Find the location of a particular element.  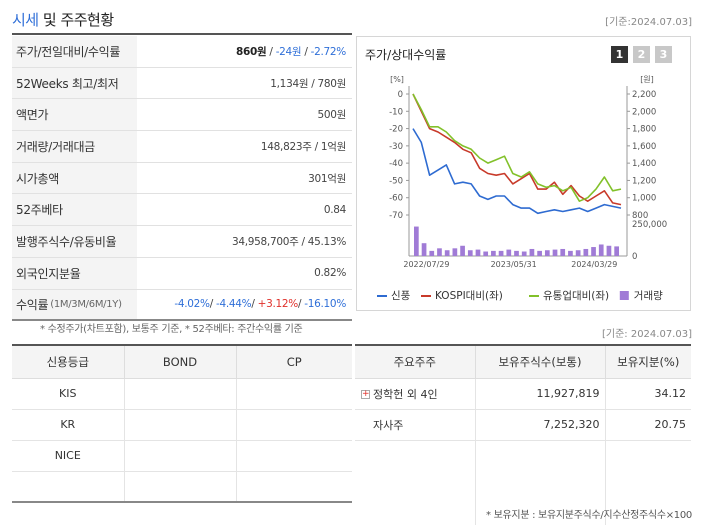

price-row: 거래량/거래대금 148,823주 / 1억원 is located at coordinates (182, 147).